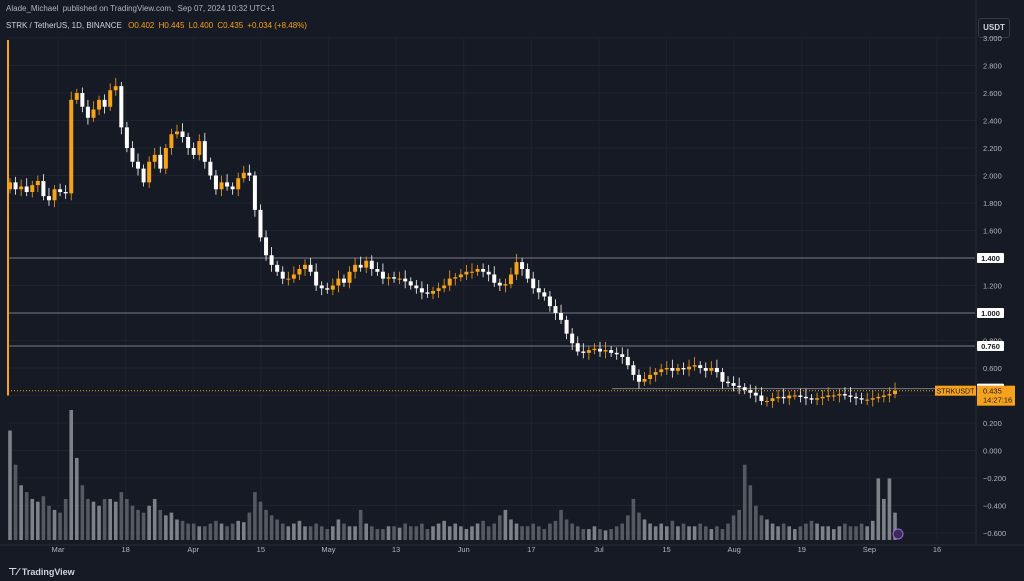  Describe the element at coordinates (599, 549) in the screenshot. I see `x-tick-label: Jul` at that location.